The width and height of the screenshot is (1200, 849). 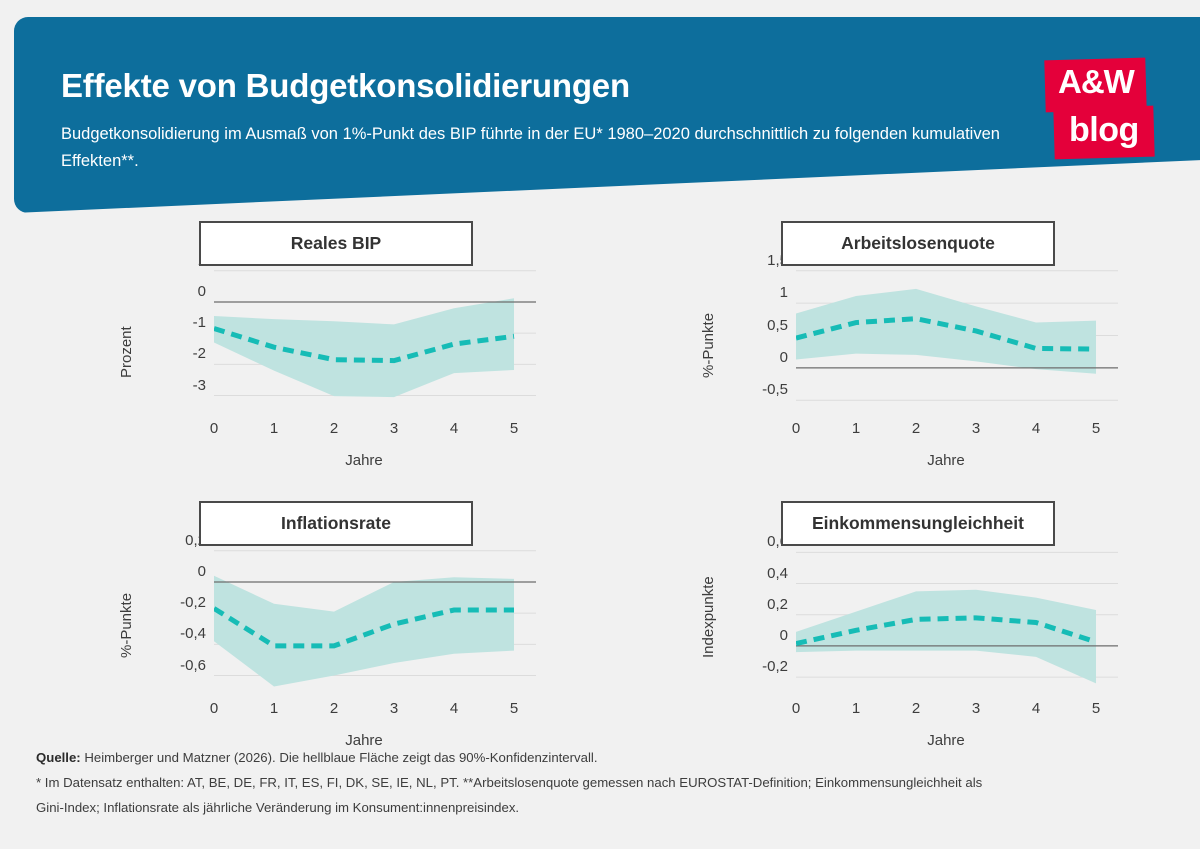 I want to click on y-axis-tick-label: 1,5, so click(x=777, y=260).